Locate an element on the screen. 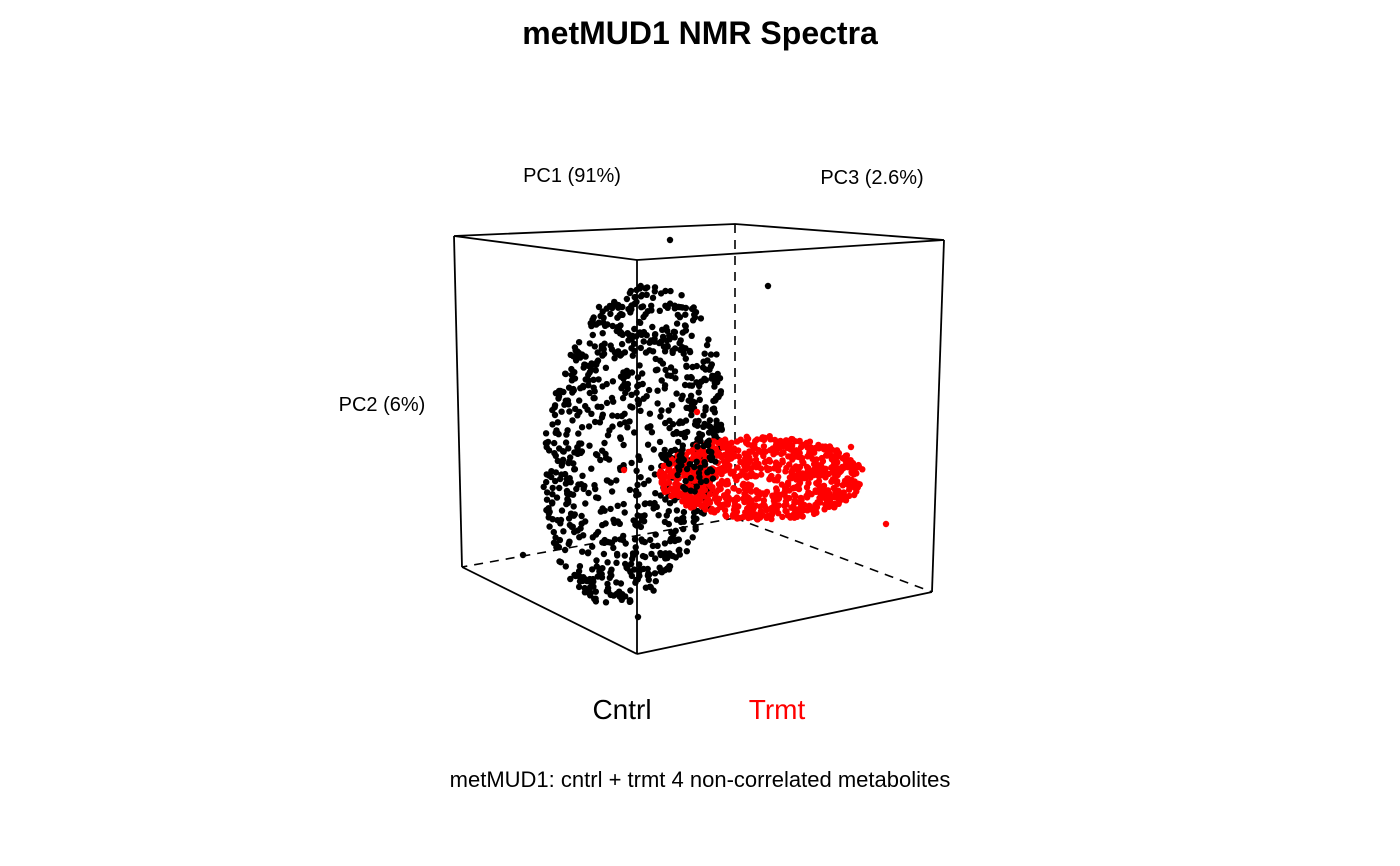 The width and height of the screenshot is (1400, 866). box-edge-left is located at coordinates (458, 401).